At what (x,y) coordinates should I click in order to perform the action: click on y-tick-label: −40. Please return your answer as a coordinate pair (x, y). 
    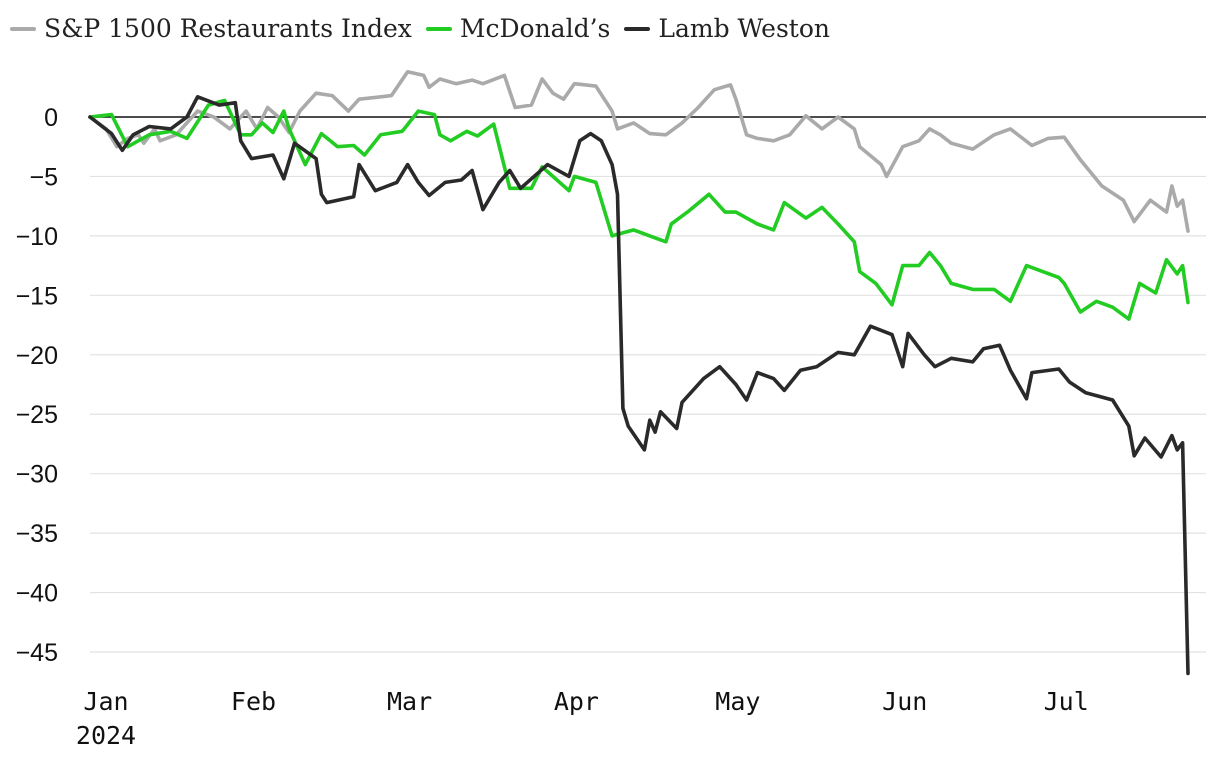
    Looking at the image, I should click on (37, 594).